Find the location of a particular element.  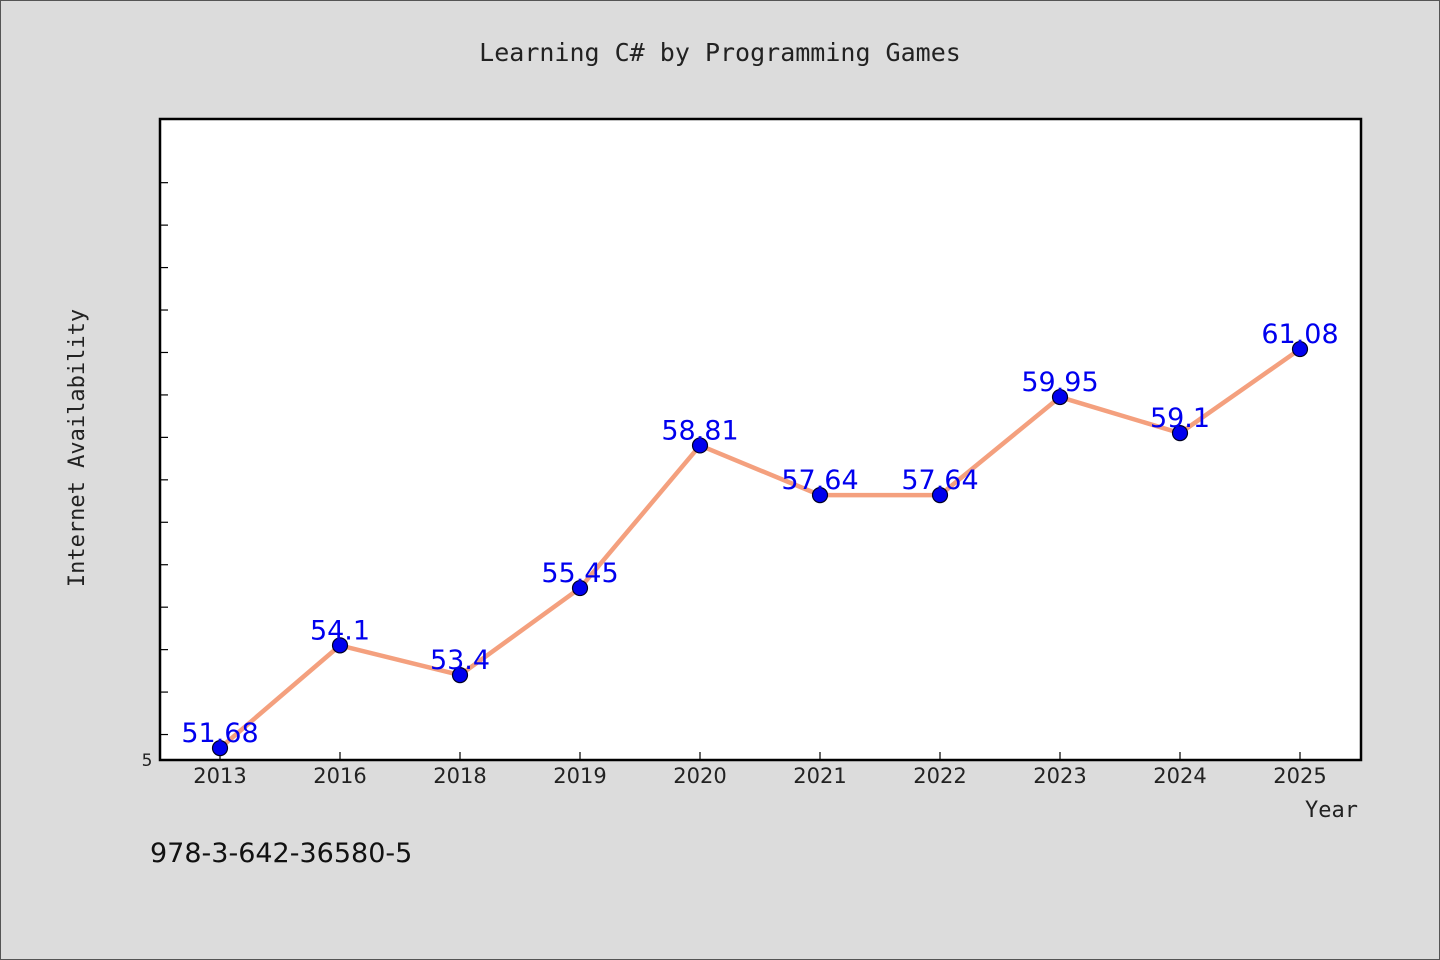

data-label: 61.08 is located at coordinates (1299, 334).